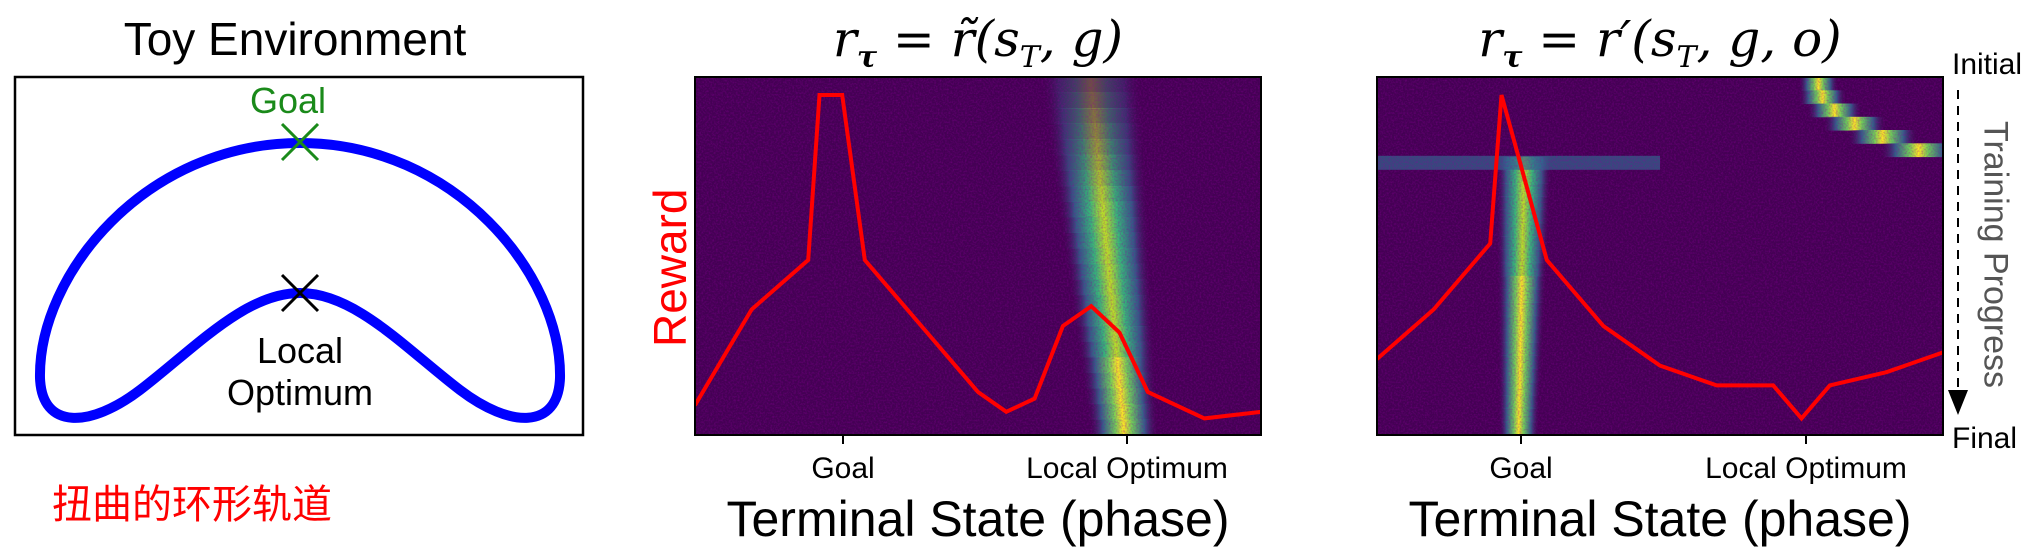 The width and height of the screenshot is (2030, 554). I want to click on local-optimum-line2: Optimum, so click(300, 392).